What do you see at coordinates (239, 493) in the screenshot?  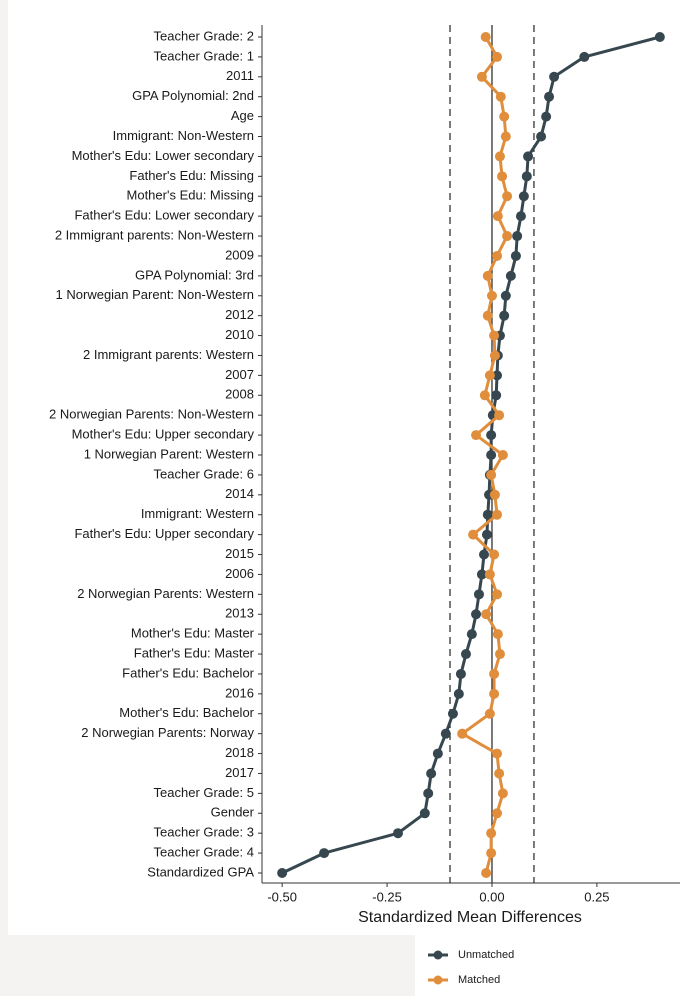 I see `y-tick-label: 2014` at bounding box center [239, 493].